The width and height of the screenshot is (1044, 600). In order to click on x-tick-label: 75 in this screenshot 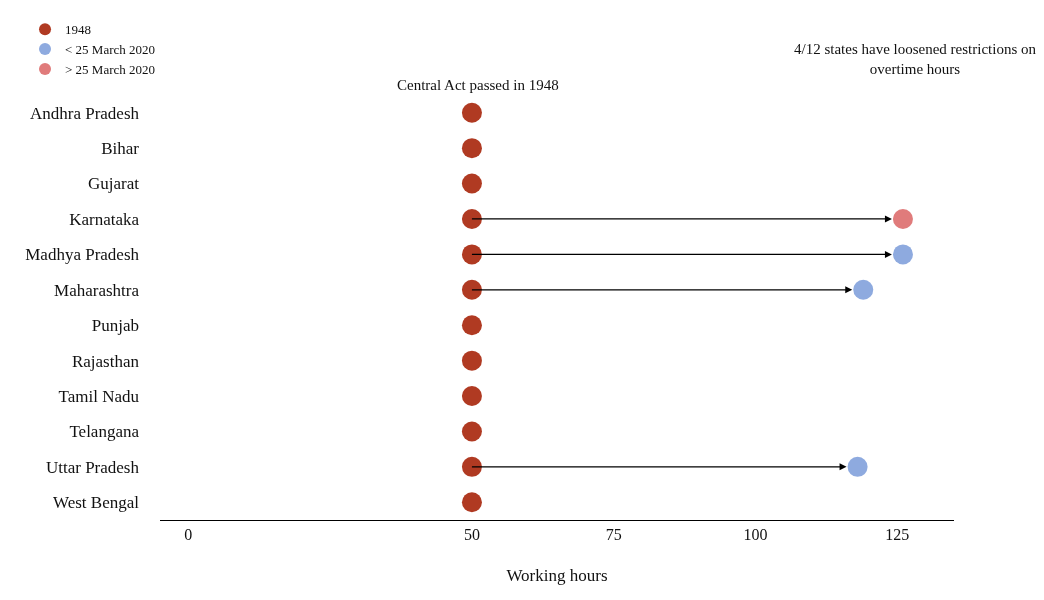, I will do `click(613, 535)`.